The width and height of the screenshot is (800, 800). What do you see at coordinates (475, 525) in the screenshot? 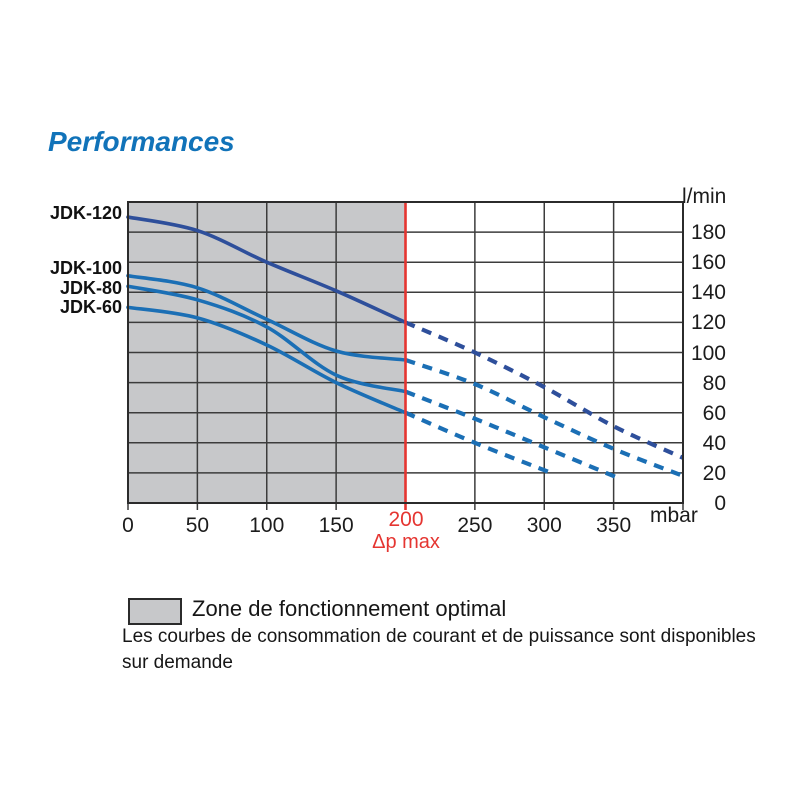
I see `x-tick-label-250: 250` at bounding box center [475, 525].